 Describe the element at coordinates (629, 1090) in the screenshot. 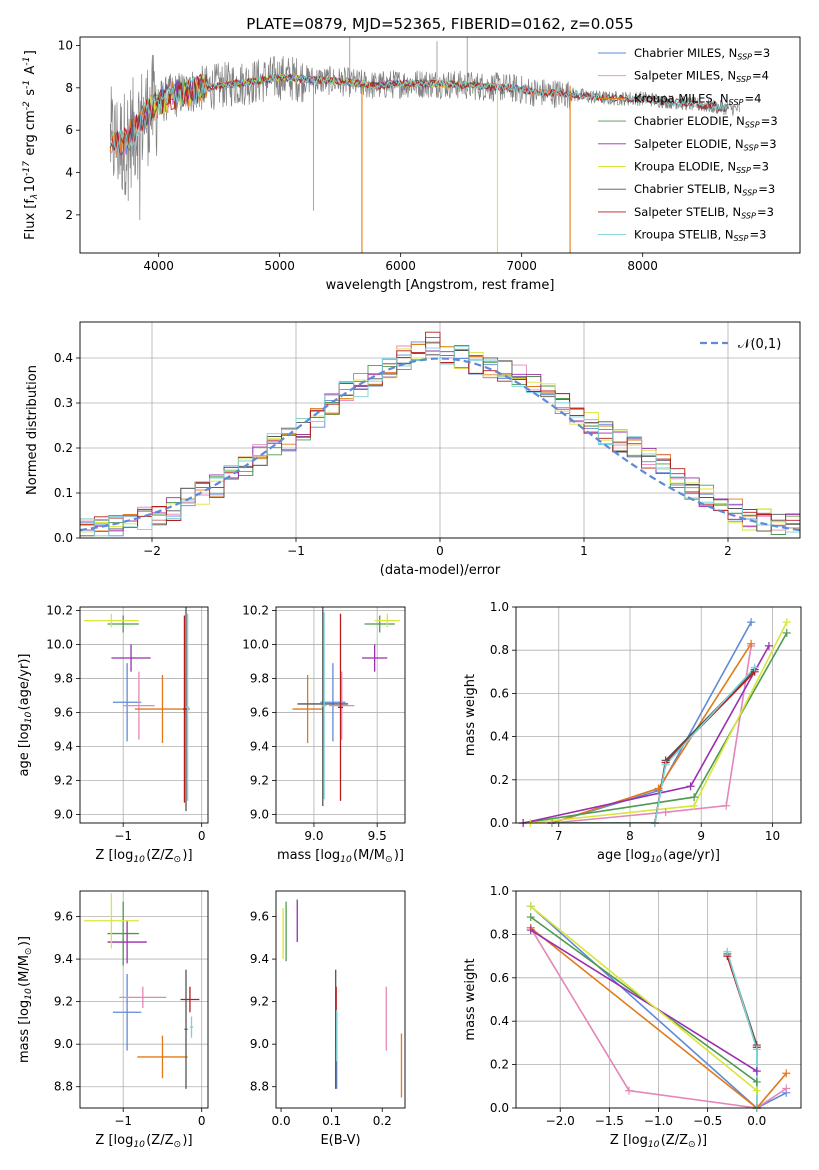

I see `z_weight-marker-salpeter-miles` at that location.